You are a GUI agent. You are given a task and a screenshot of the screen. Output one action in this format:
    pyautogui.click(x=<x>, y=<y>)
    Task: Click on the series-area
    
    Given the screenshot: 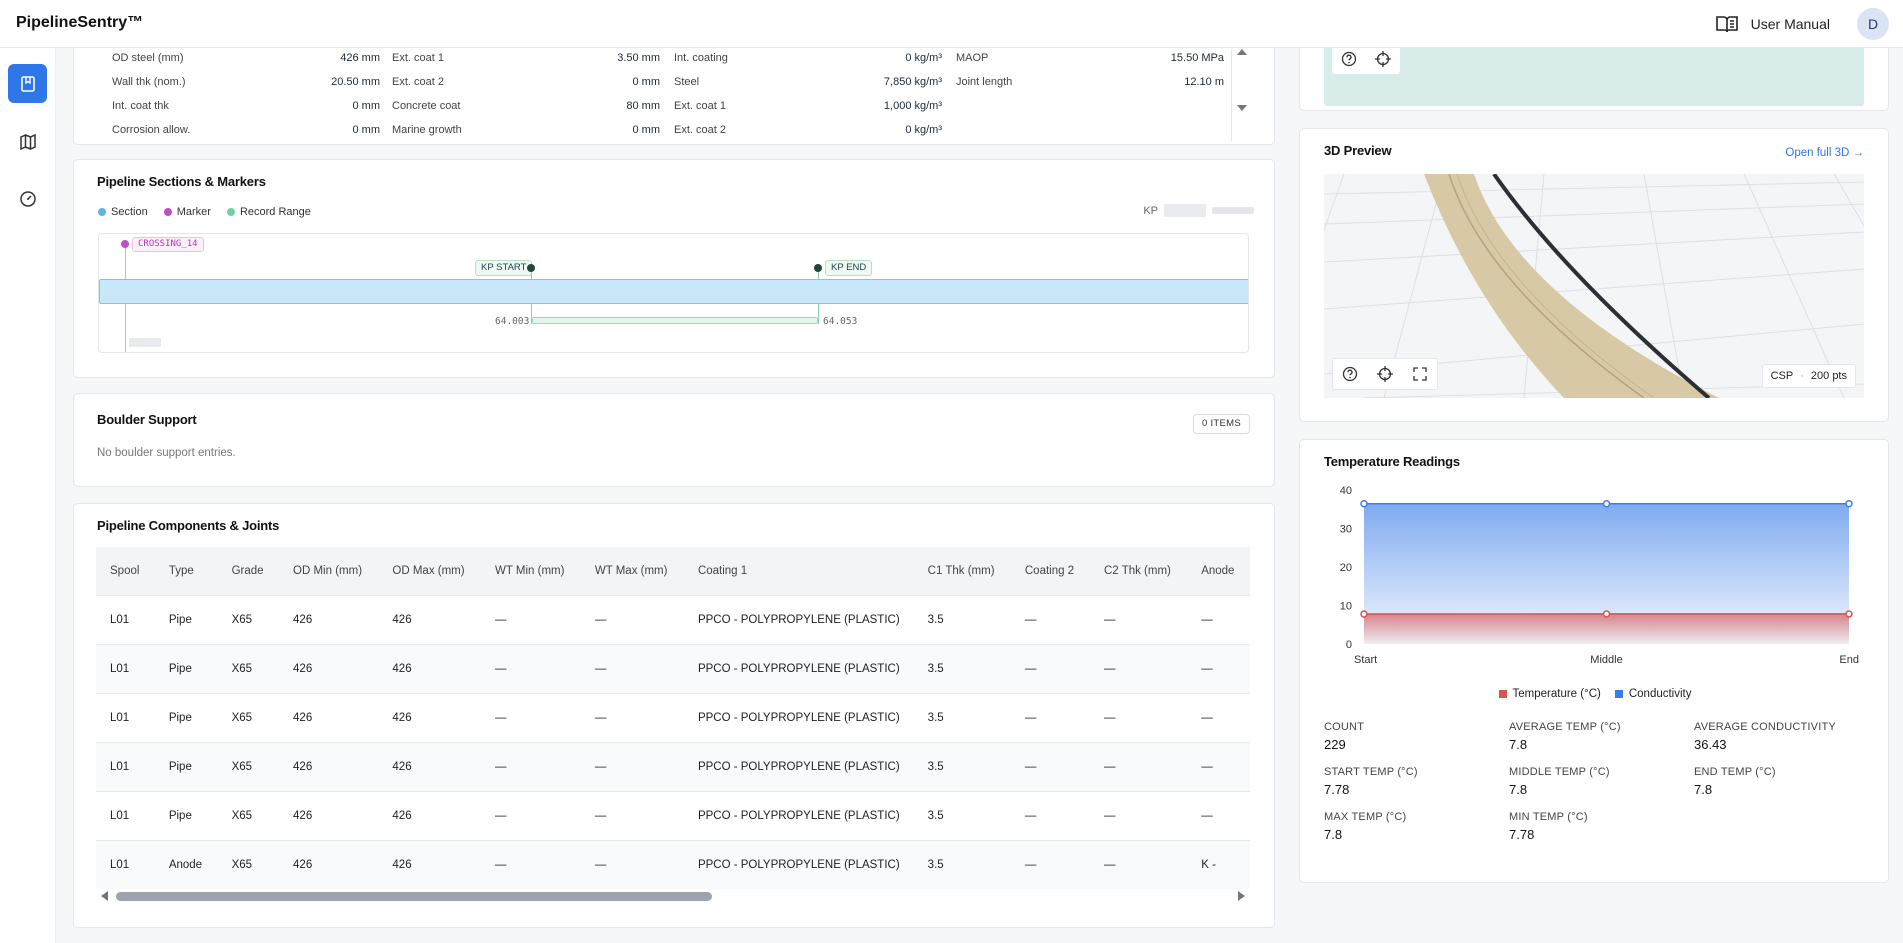 What is the action you would take?
    pyautogui.click(x=1606, y=573)
    